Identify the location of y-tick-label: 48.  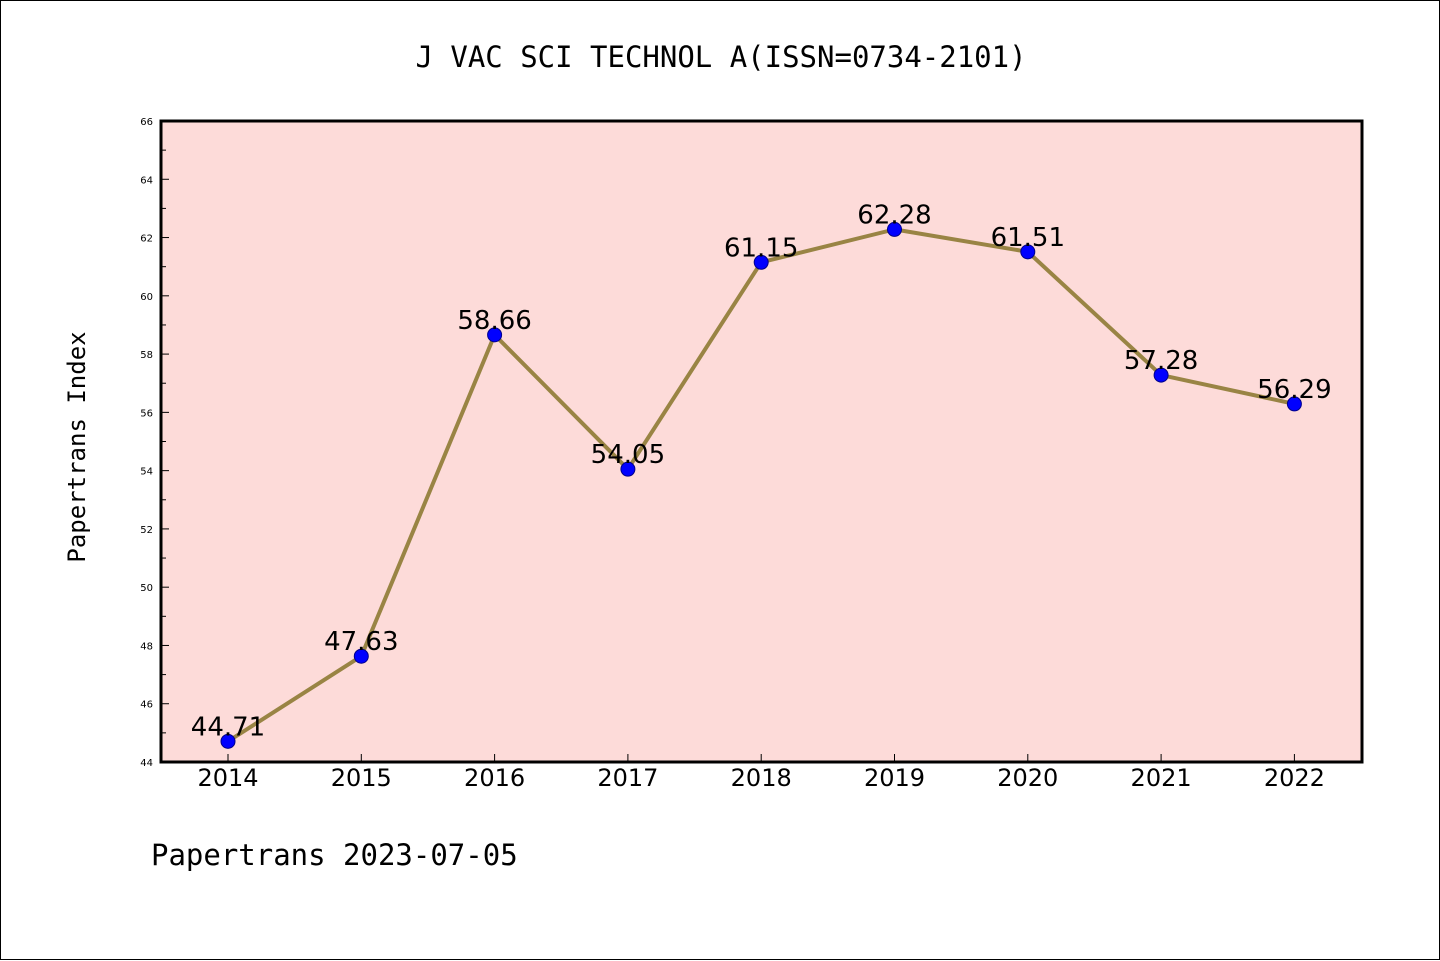
(146, 646).